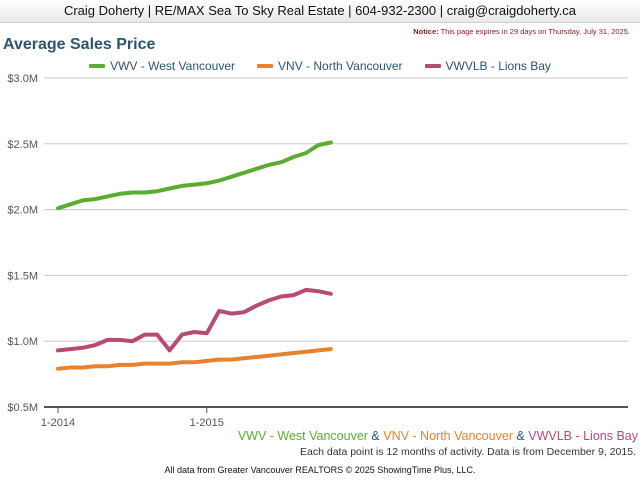  What do you see at coordinates (79, 44) in the screenshot?
I see `chart-title: Average Sales Price` at bounding box center [79, 44].